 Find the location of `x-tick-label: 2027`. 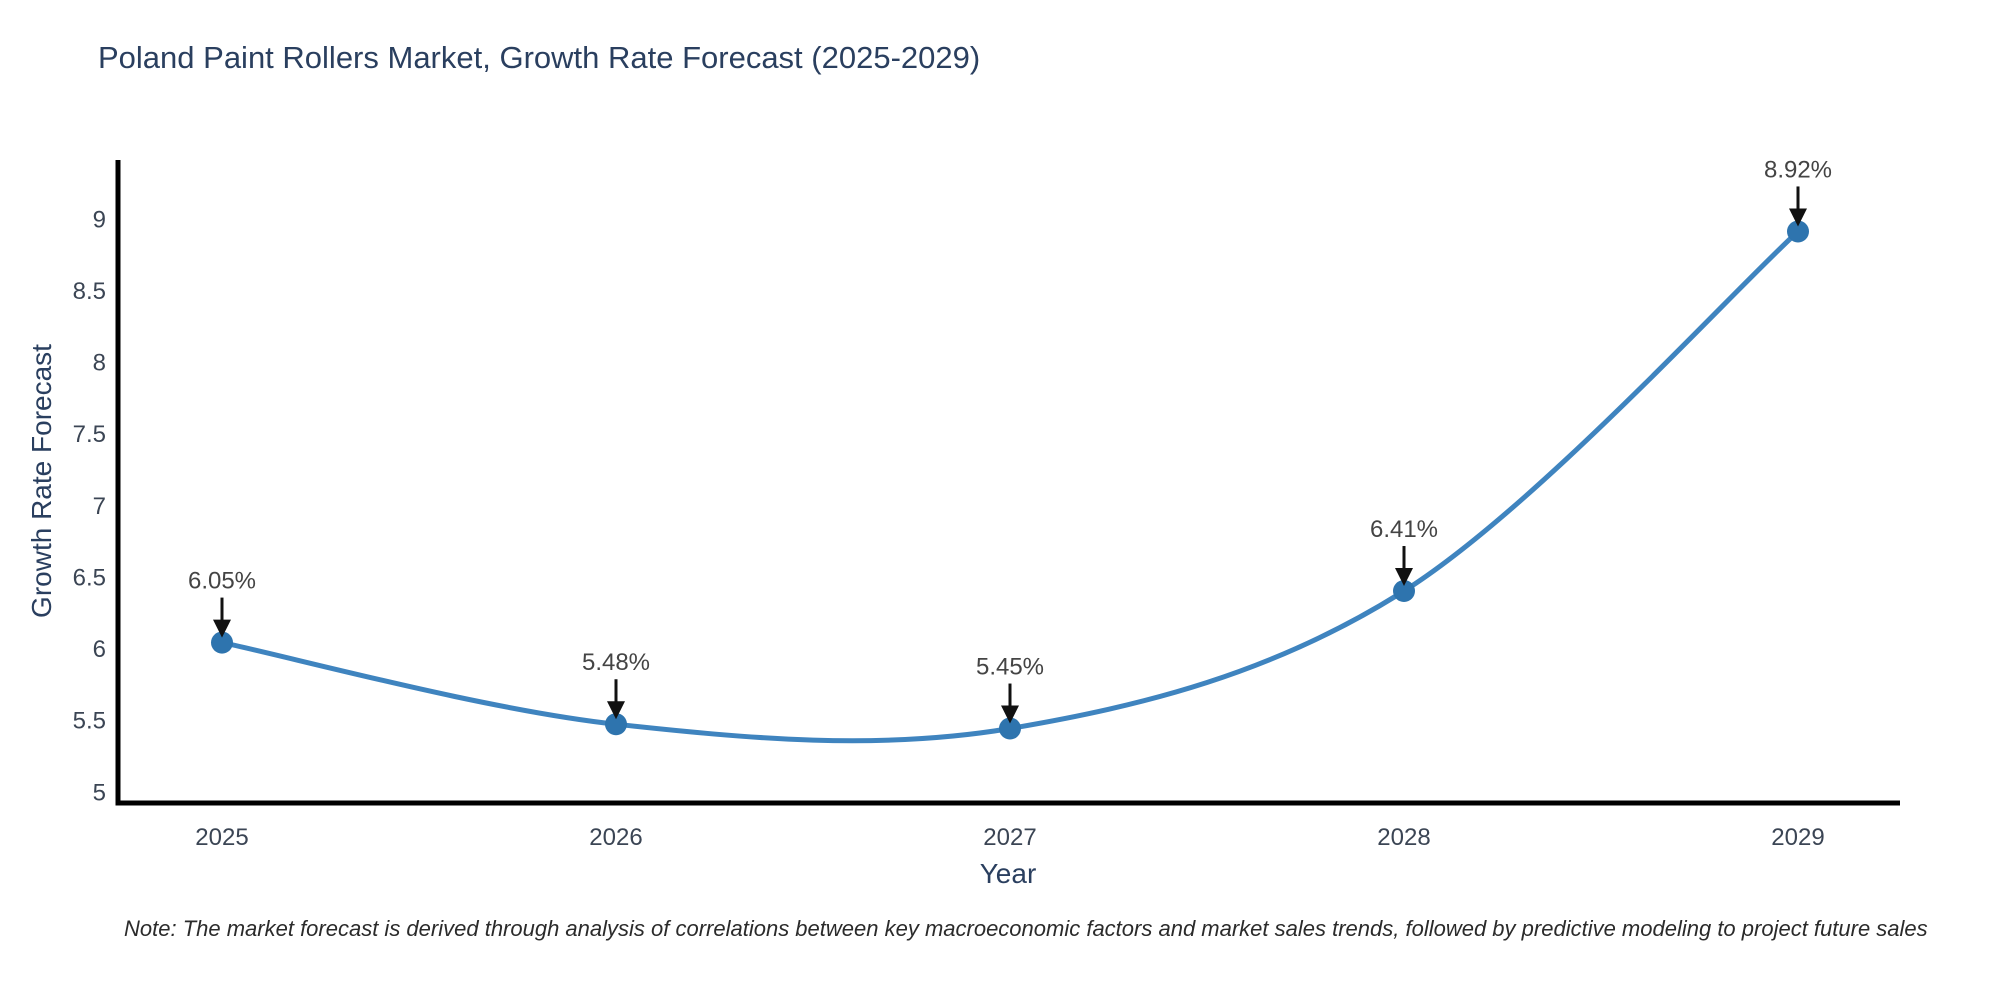

x-tick-label: 2027 is located at coordinates (1009, 837).